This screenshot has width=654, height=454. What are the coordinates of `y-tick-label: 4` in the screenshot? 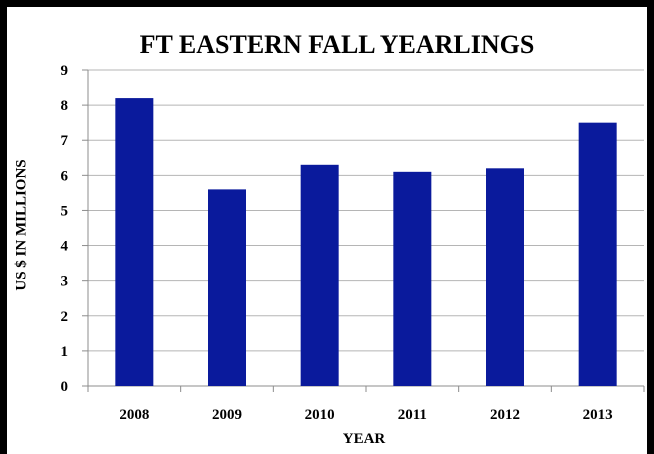 It's located at (65, 247).